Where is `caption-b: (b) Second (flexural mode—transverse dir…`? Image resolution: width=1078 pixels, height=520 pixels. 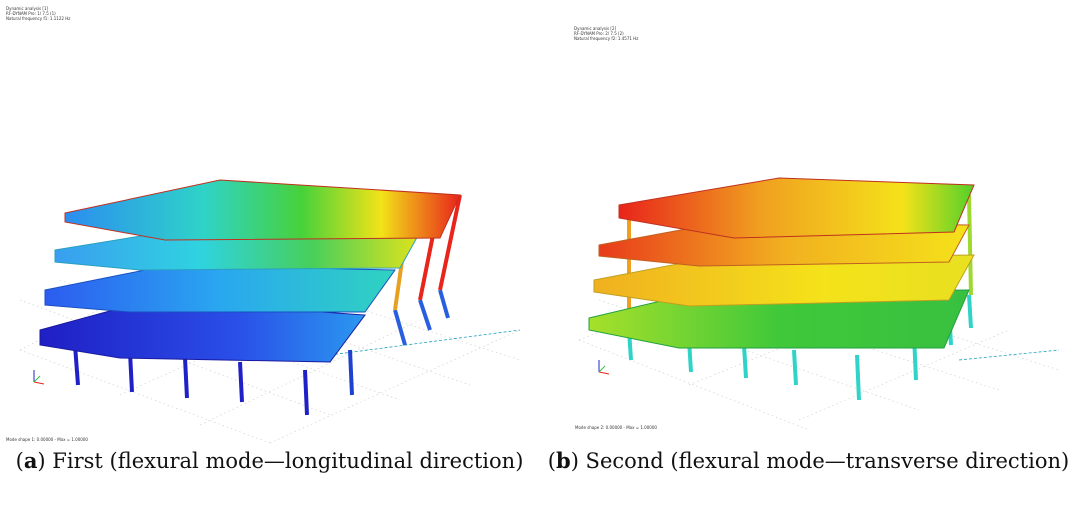
caption-b: (b) Second (flexural mode—transverse dir… is located at coordinates (808, 460).